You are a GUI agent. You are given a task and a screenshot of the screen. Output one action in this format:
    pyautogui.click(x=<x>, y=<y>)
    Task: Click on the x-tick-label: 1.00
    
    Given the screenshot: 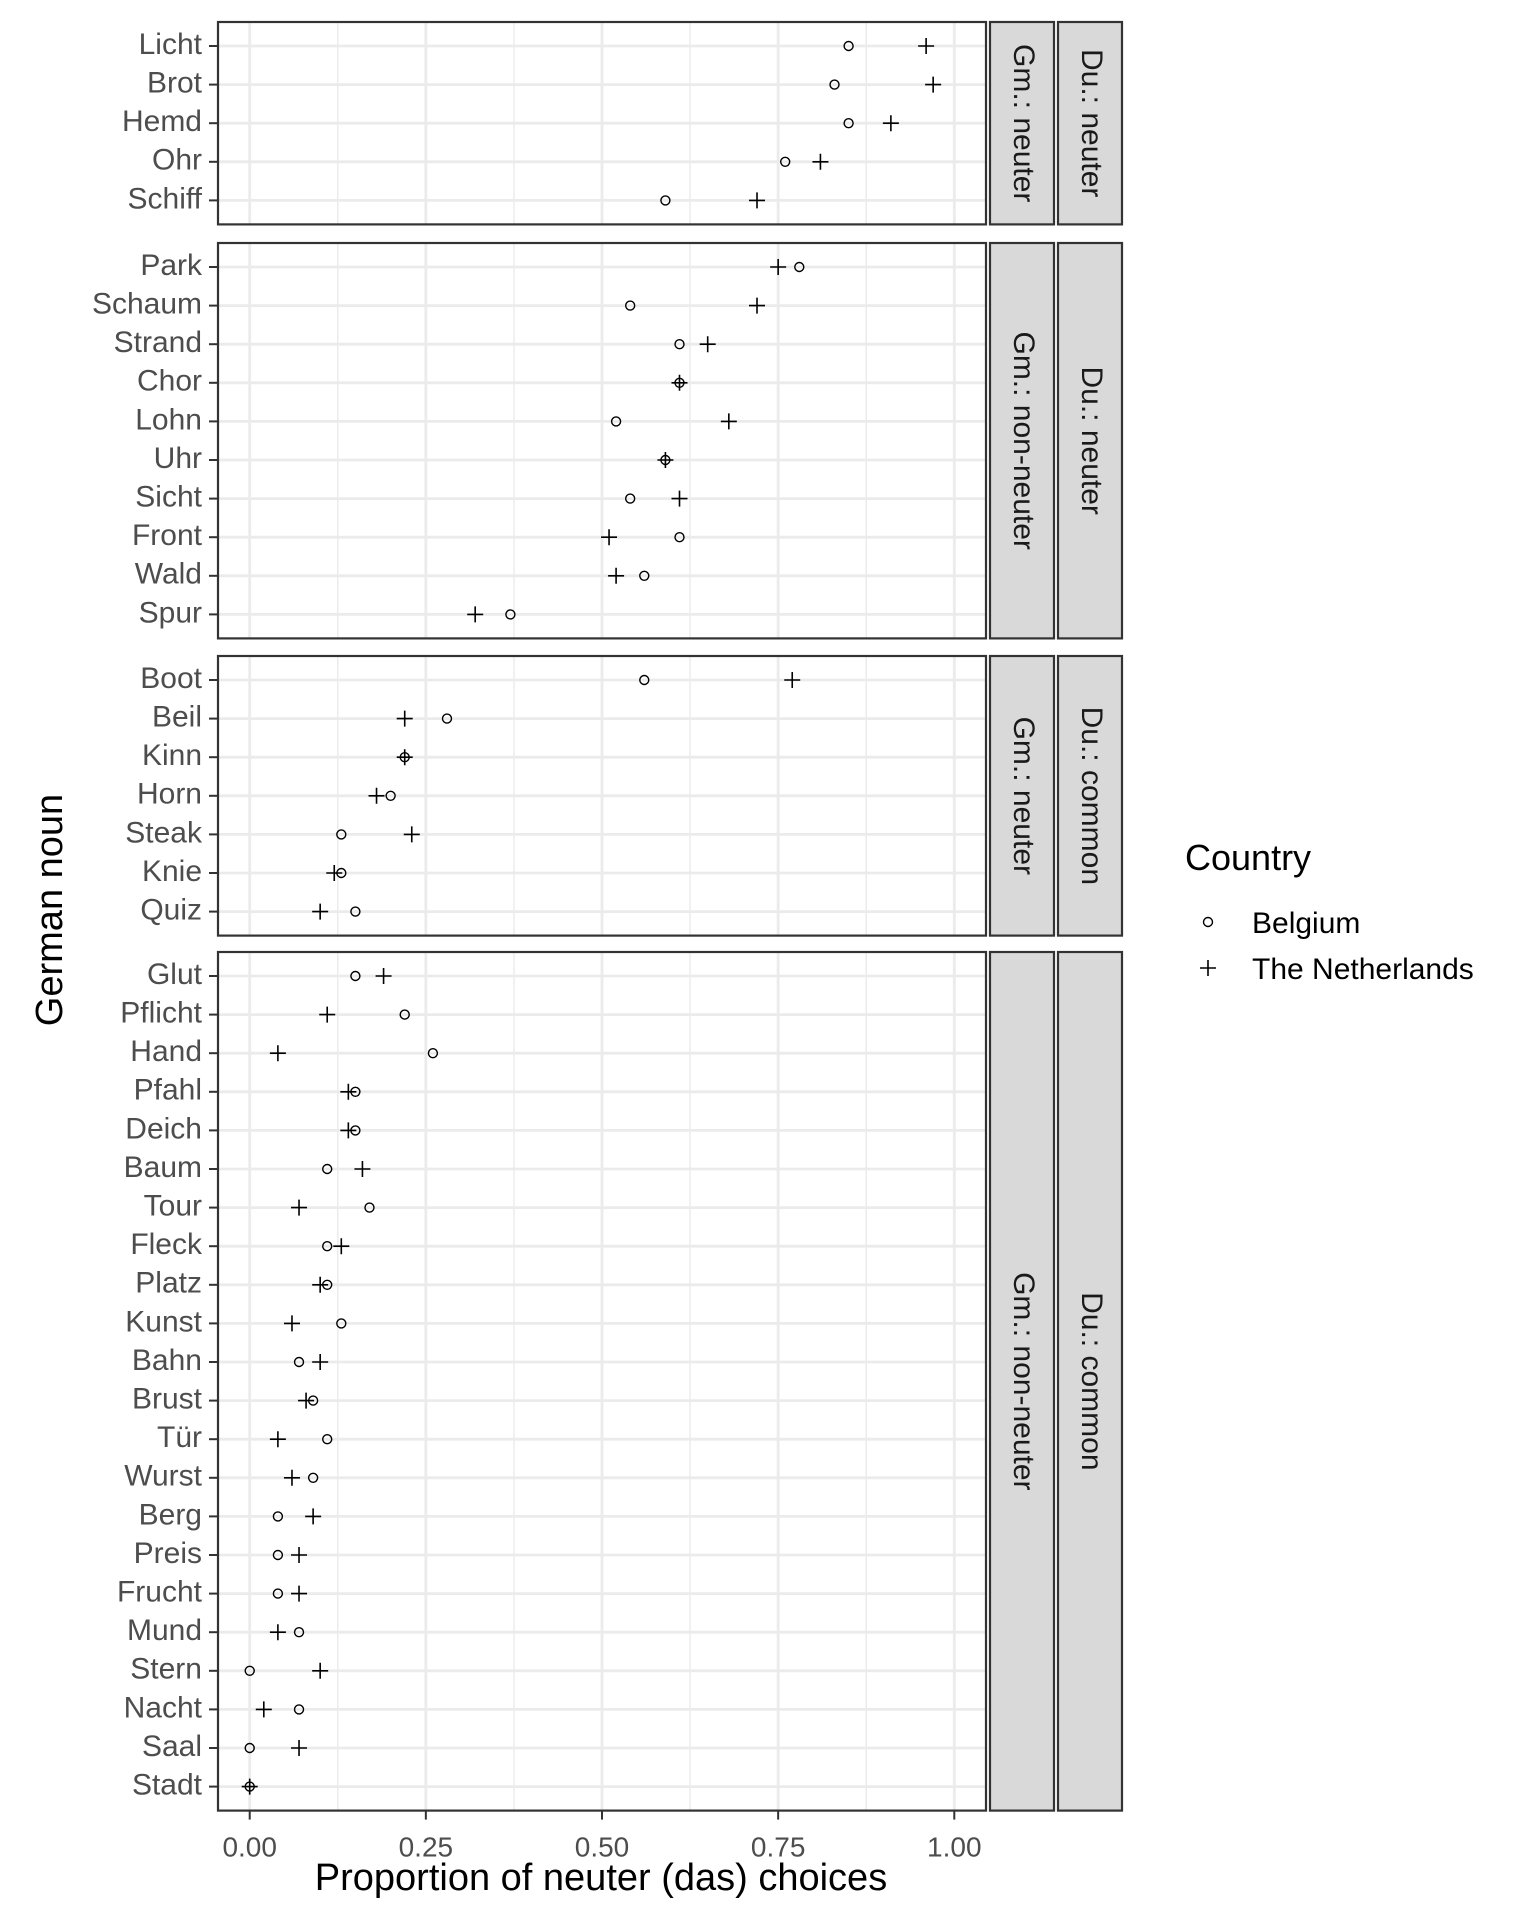 What is the action you would take?
    pyautogui.click(x=954, y=1847)
    